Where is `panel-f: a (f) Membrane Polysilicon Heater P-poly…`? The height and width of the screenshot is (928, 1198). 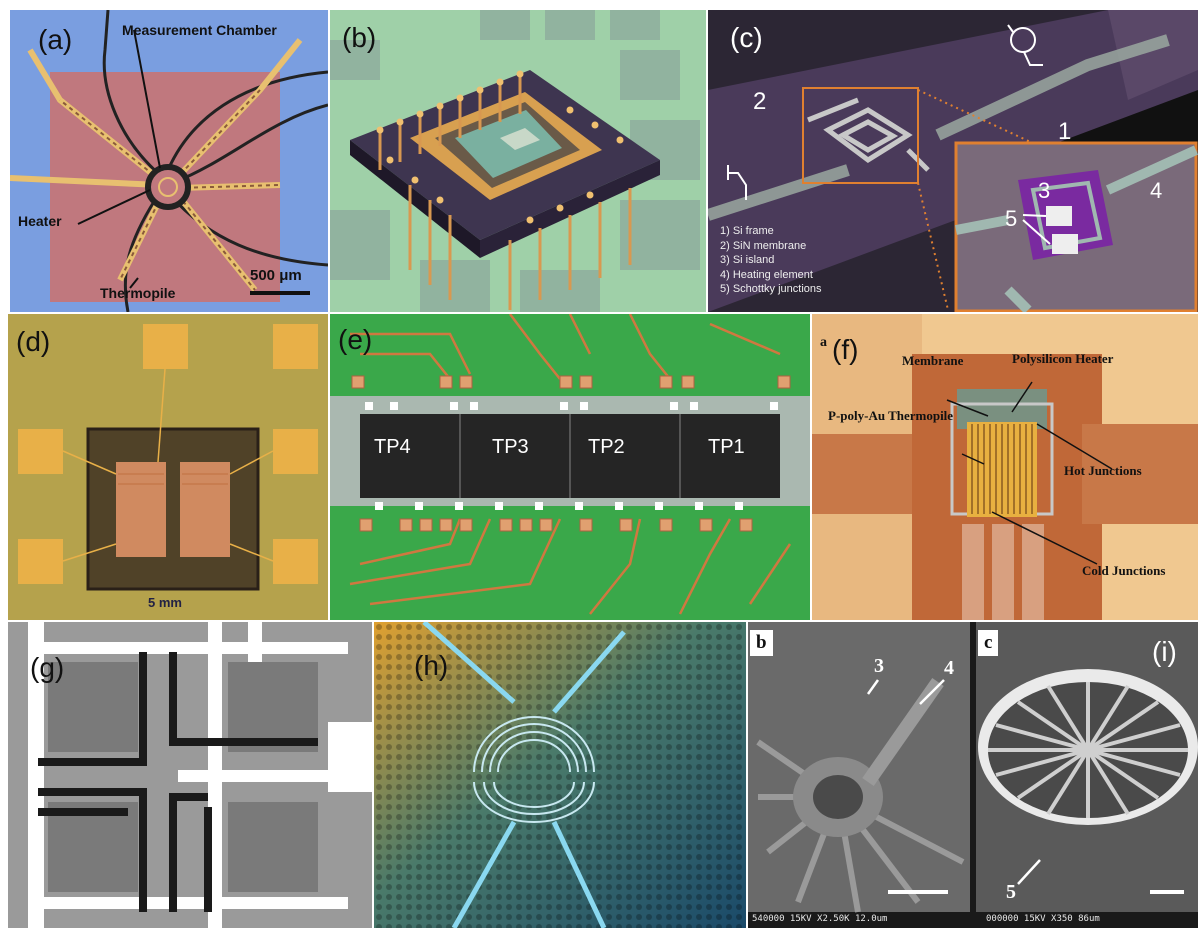 panel-f: a (f) Membrane Polysilicon Heater P-poly… is located at coordinates (1005, 467).